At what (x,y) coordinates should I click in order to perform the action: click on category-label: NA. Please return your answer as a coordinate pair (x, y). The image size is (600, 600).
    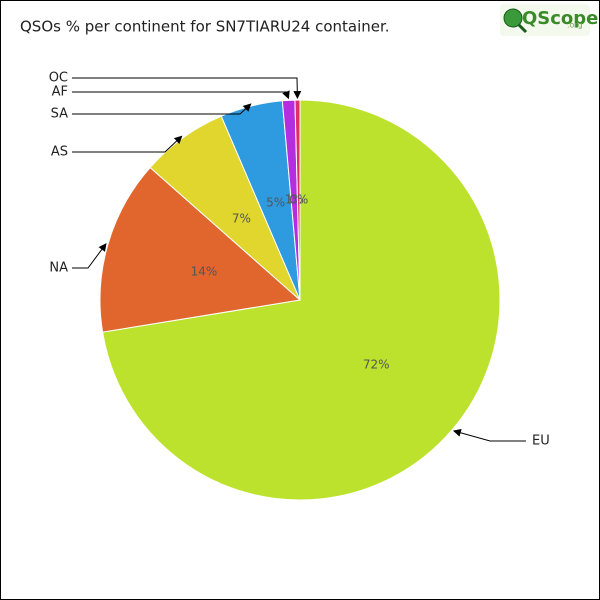
    Looking at the image, I should click on (58, 268).